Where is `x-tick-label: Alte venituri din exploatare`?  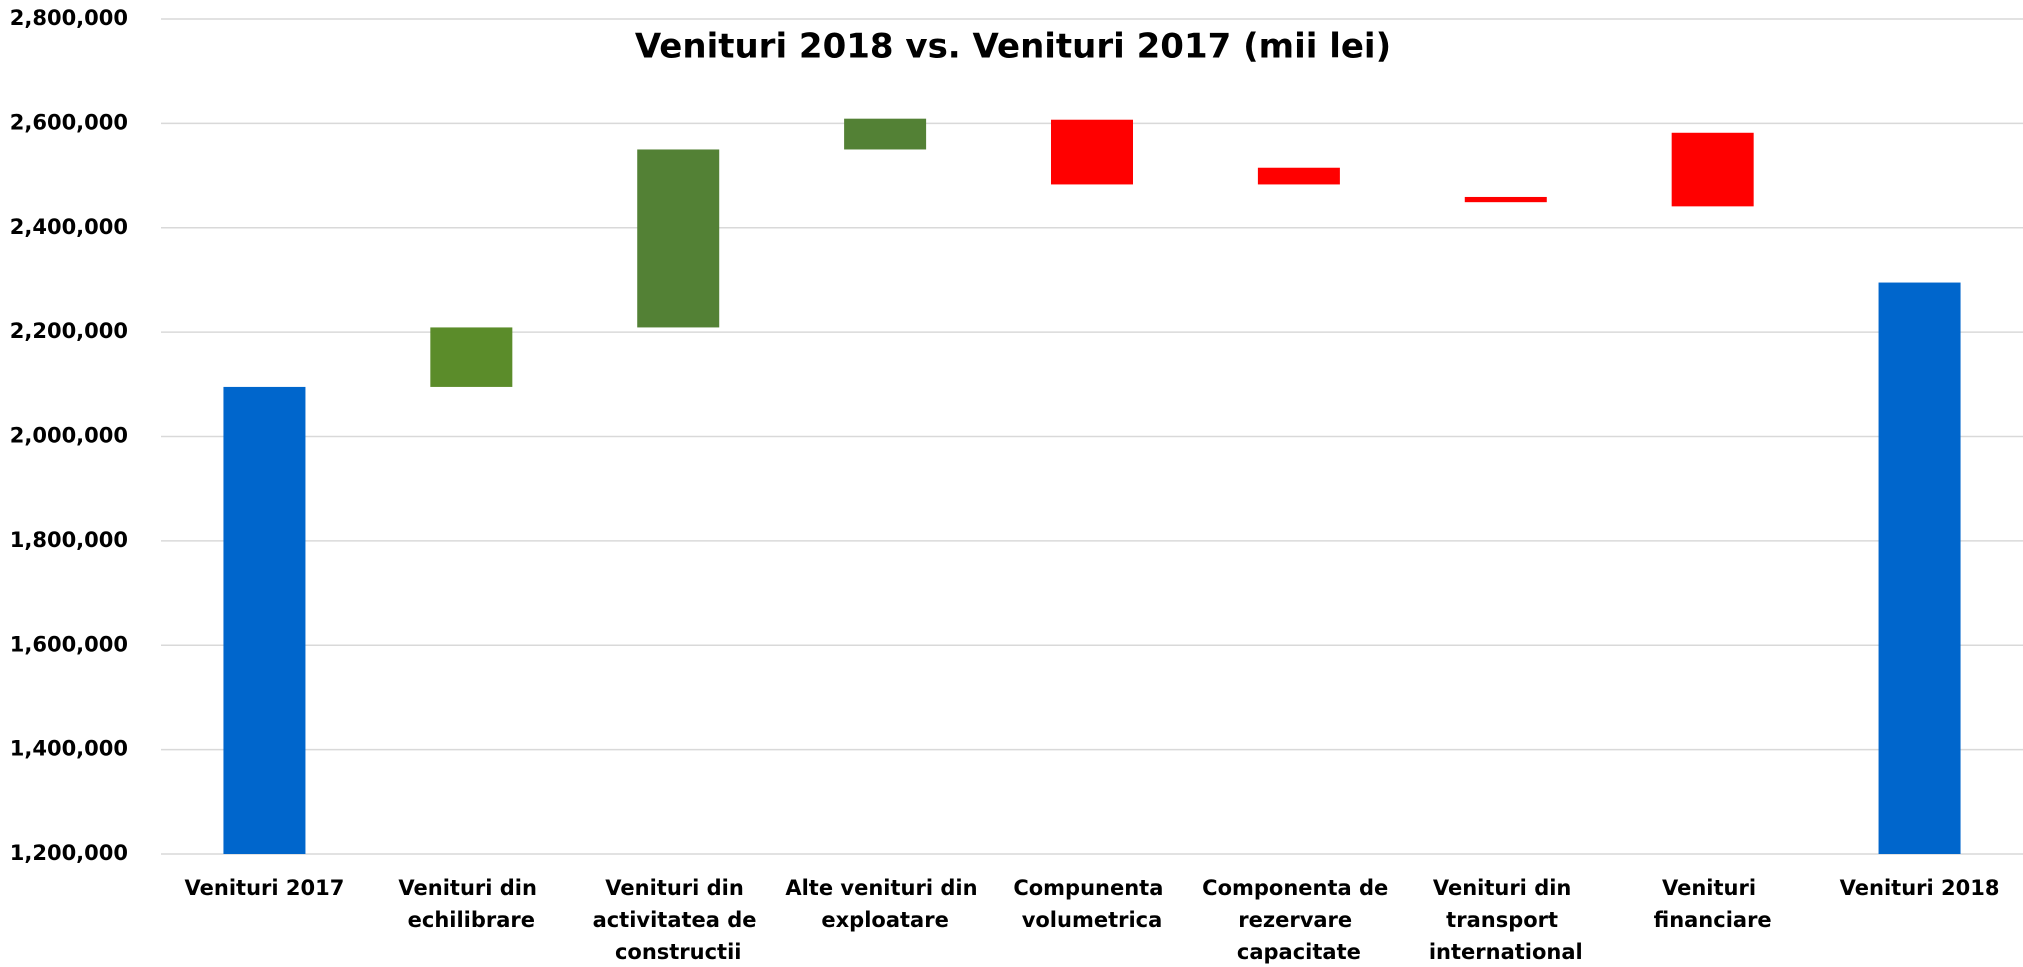
x-tick-label: Alte venituri din exploatare is located at coordinates (884, 904).